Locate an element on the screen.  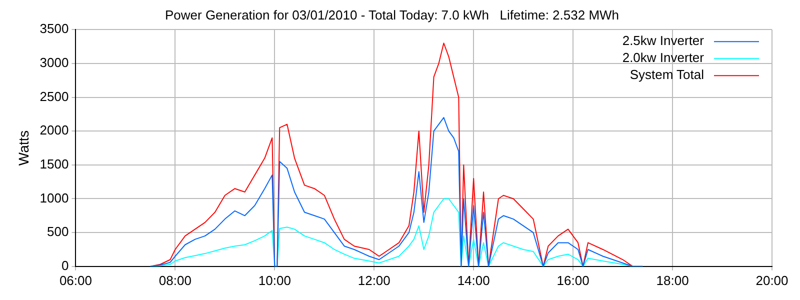
x-tick-label: 18:00 is located at coordinates (672, 280).